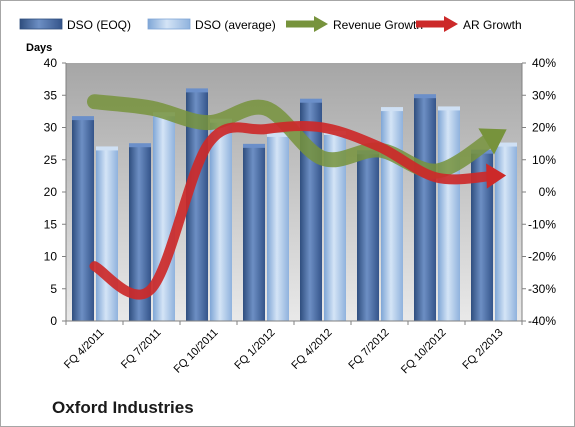 The width and height of the screenshot is (575, 427). What do you see at coordinates (542, 224) in the screenshot?
I see `y-tick-label-right: -10%` at bounding box center [542, 224].